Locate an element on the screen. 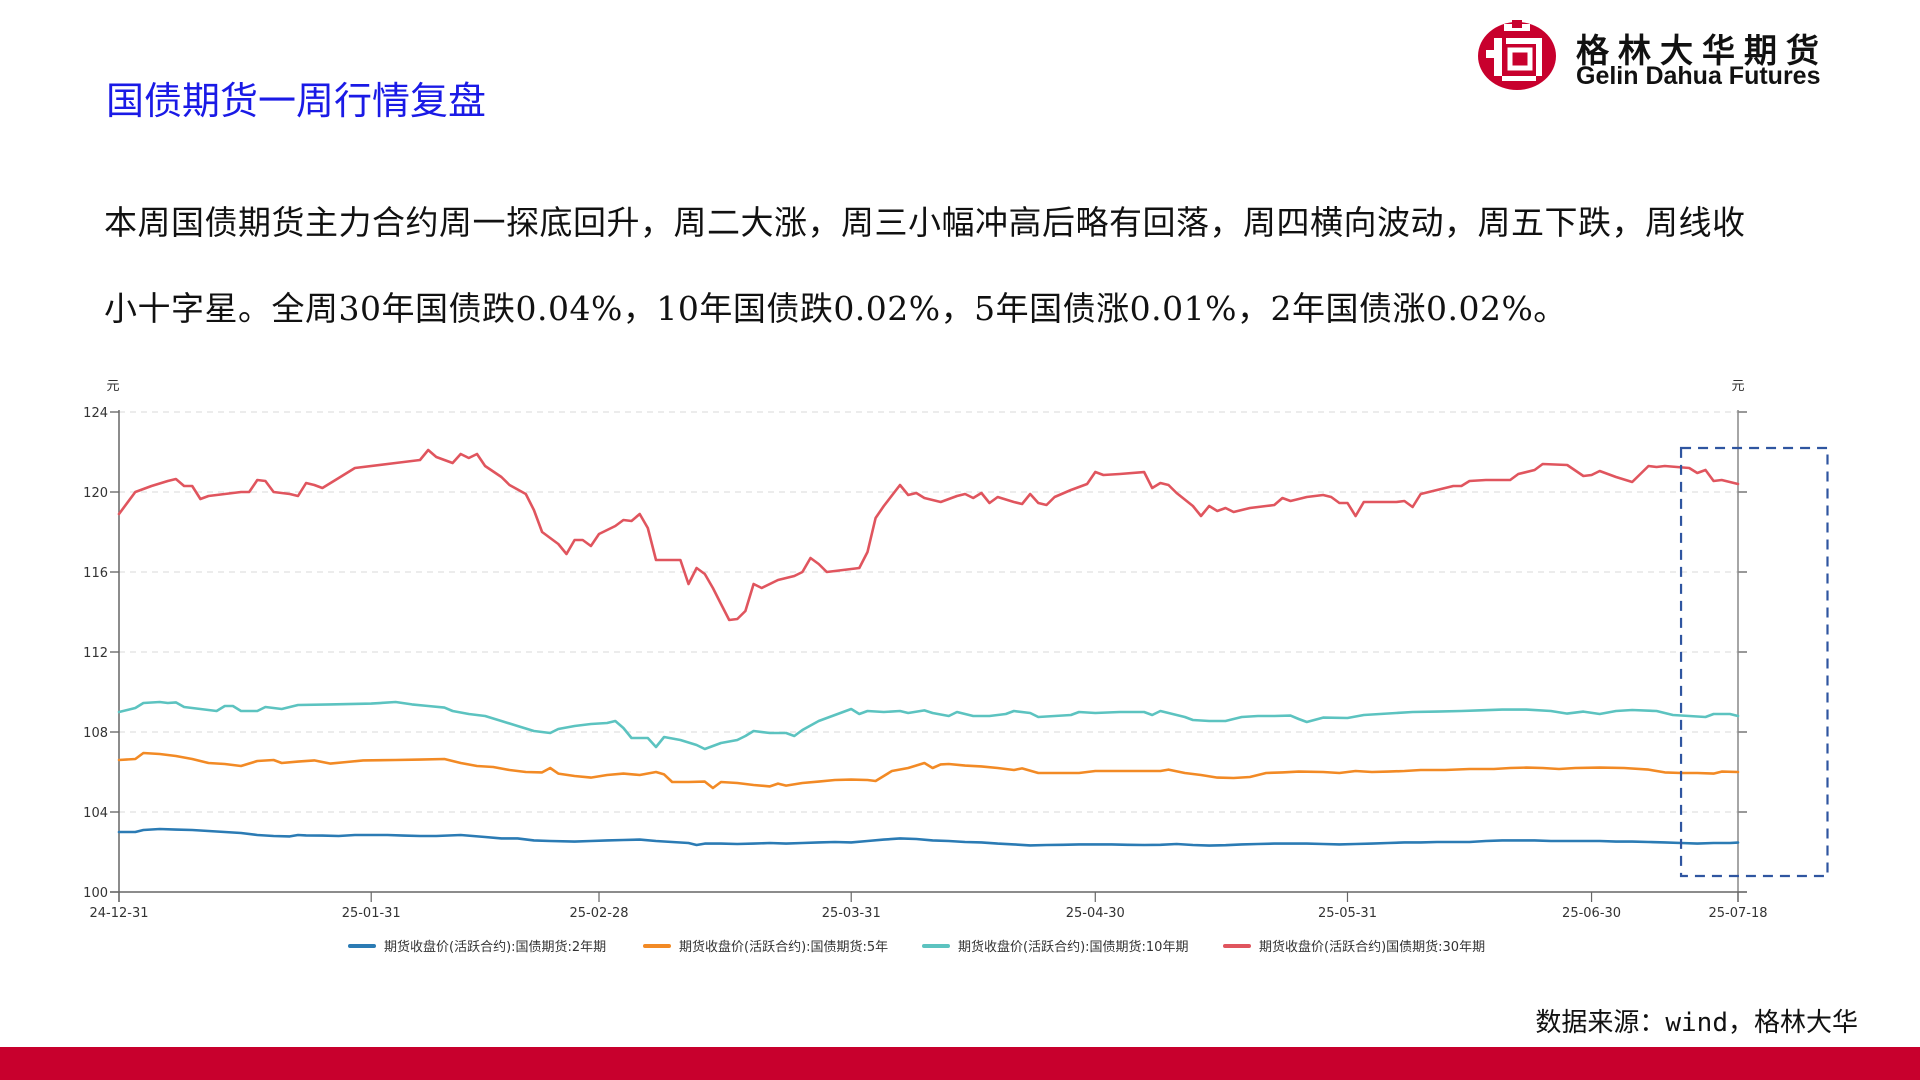 Image resolution: width=1920 pixels, height=1080 pixels. x-tick-label: 25-03-31 is located at coordinates (851, 913).